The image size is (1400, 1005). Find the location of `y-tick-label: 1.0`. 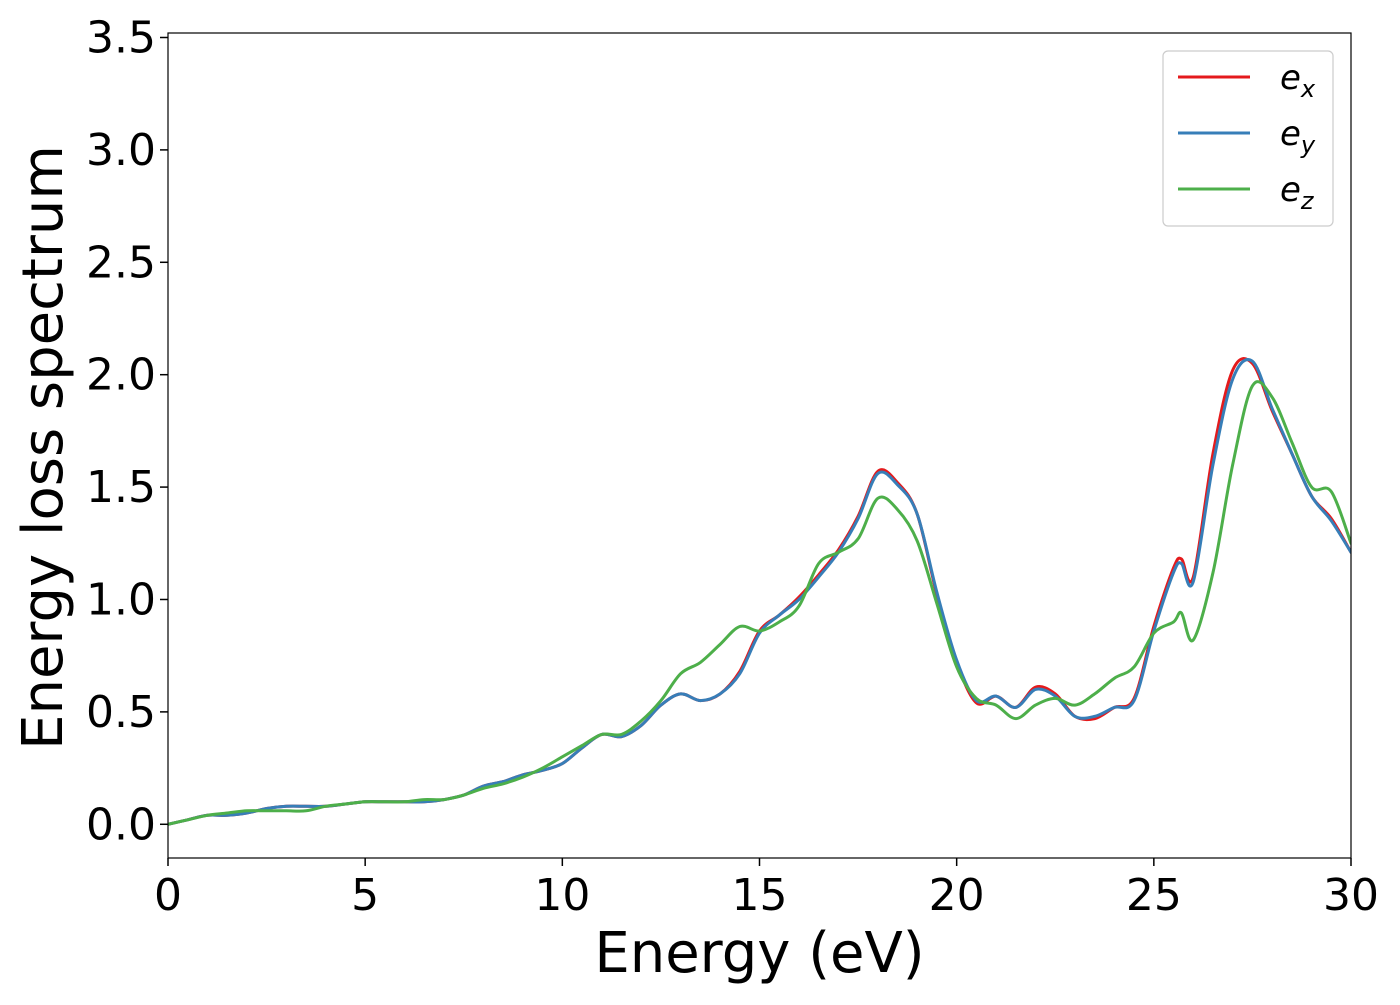

y-tick-label: 1.0 is located at coordinates (121, 599).